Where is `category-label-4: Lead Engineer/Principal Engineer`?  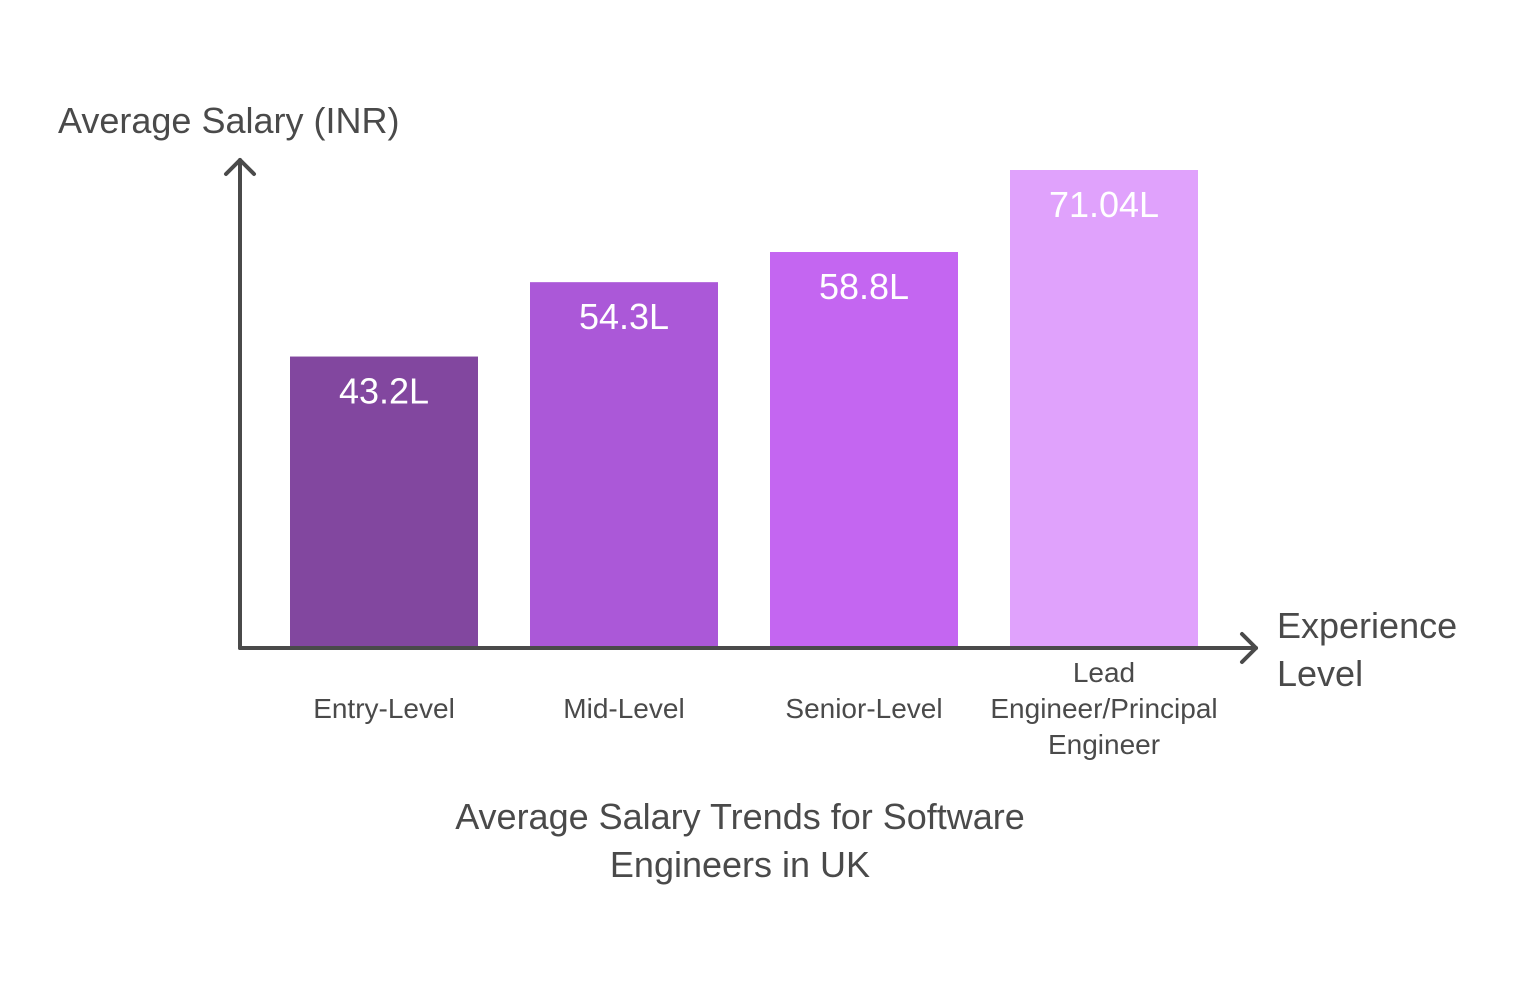 category-label-4: Lead Engineer/Principal Engineer is located at coordinates (1103, 708).